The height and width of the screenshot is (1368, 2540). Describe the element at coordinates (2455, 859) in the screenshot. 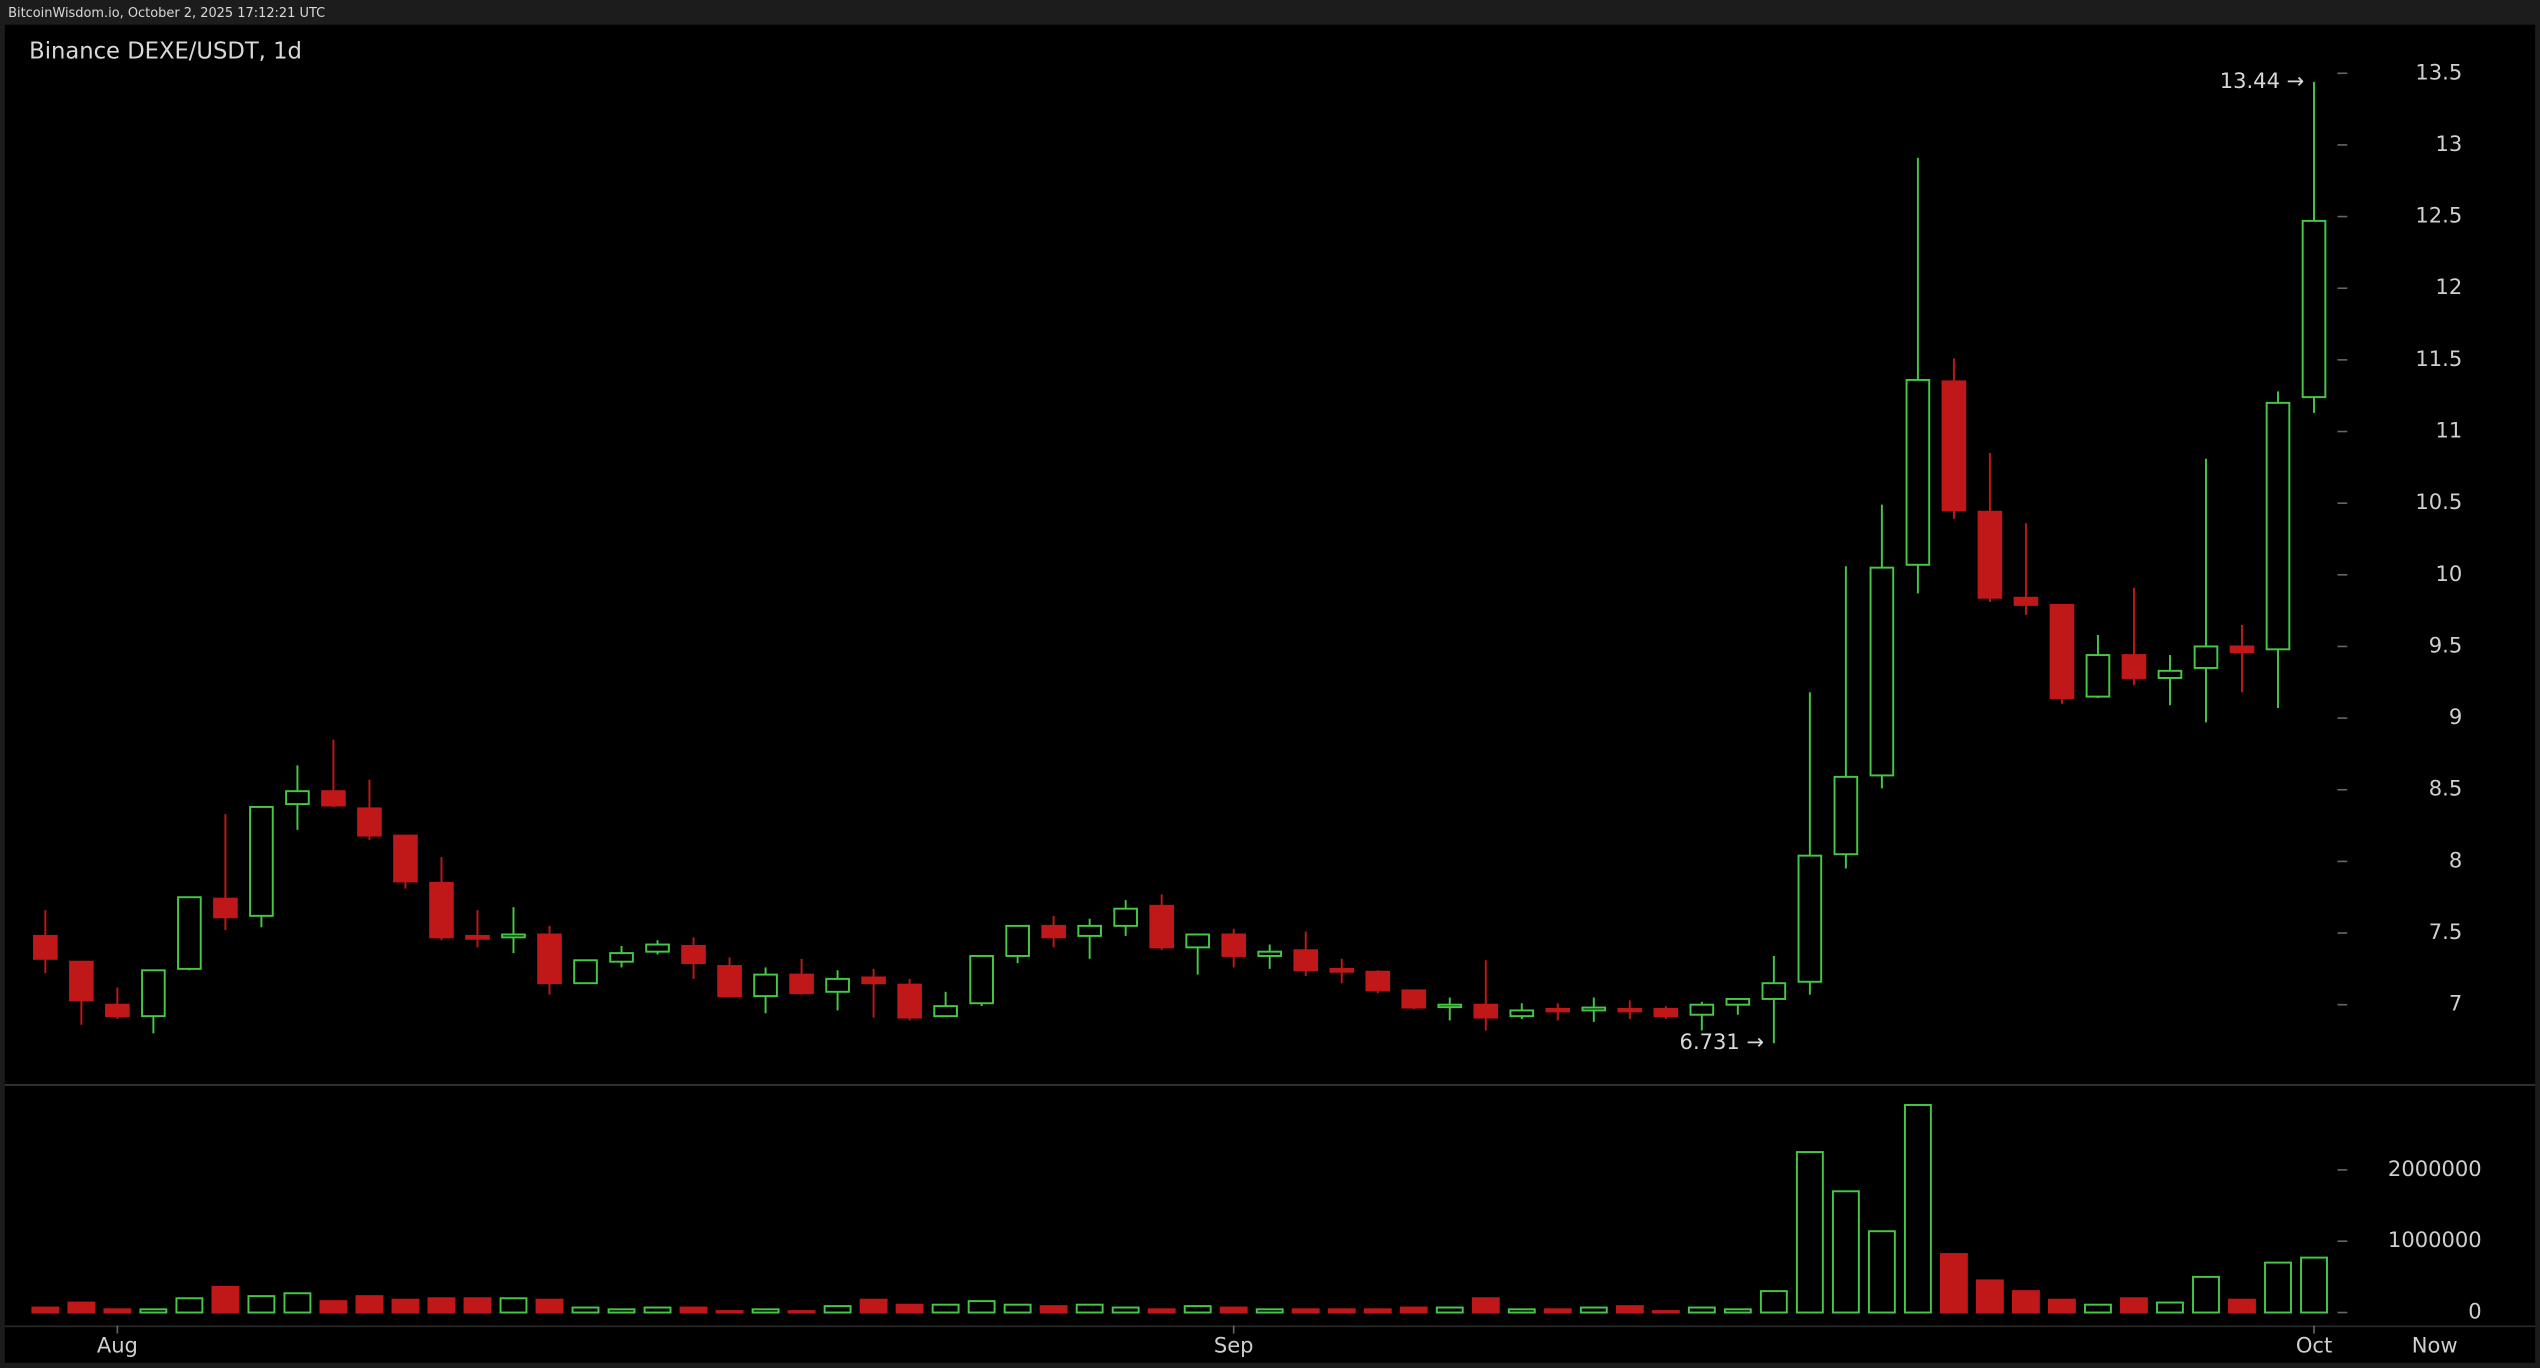

I see `y-tick-label: 8` at that location.